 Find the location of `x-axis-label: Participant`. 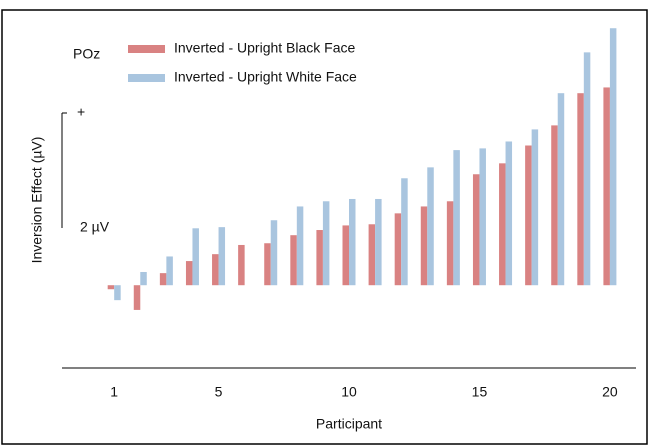

x-axis-label: Participant is located at coordinates (349, 424).